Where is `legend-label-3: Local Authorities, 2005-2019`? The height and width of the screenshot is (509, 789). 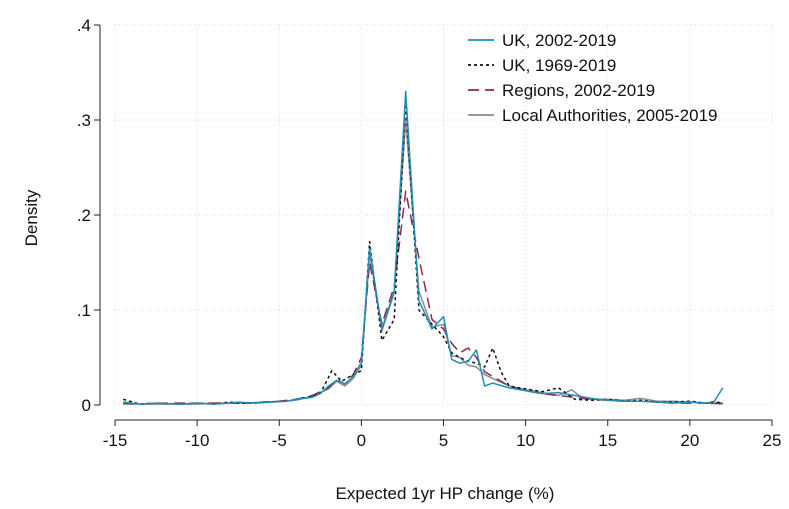 legend-label-3: Local Authorities, 2005-2019 is located at coordinates (610, 115).